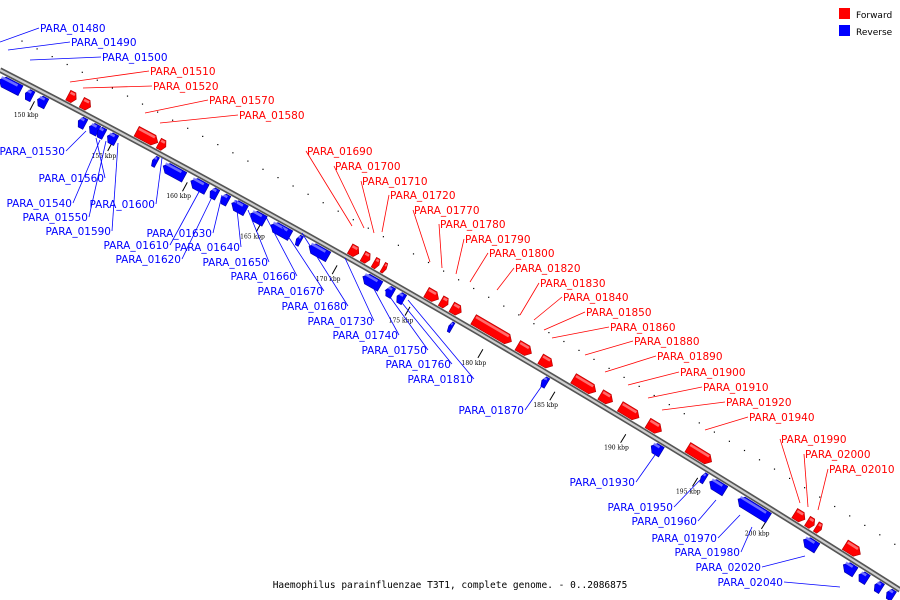 The height and width of the screenshot is (600, 900). Describe the element at coordinates (263, 277) in the screenshot. I see `gene-name: PARA_01660` at that location.